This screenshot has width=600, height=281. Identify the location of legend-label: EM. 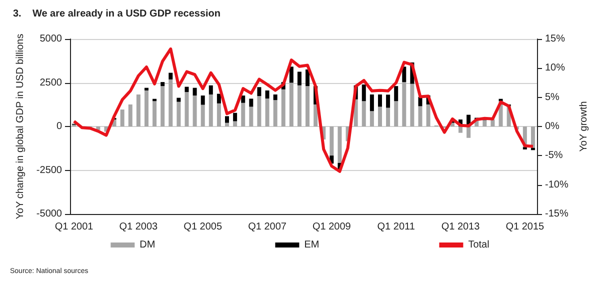
(312, 245).